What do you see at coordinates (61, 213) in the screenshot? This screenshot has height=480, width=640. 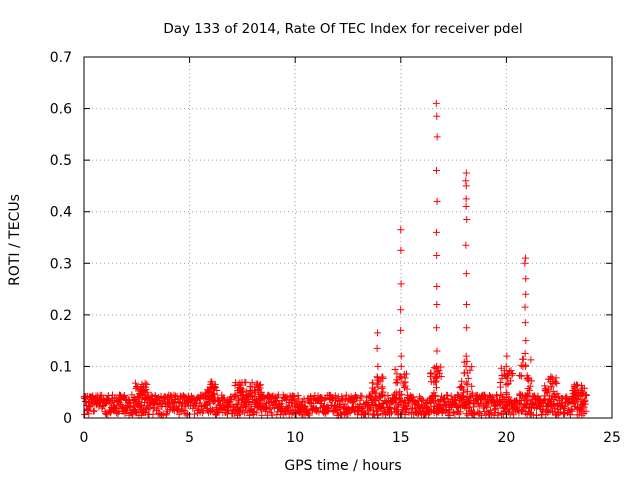 I see `y-tick-label: 0.4` at bounding box center [61, 213].